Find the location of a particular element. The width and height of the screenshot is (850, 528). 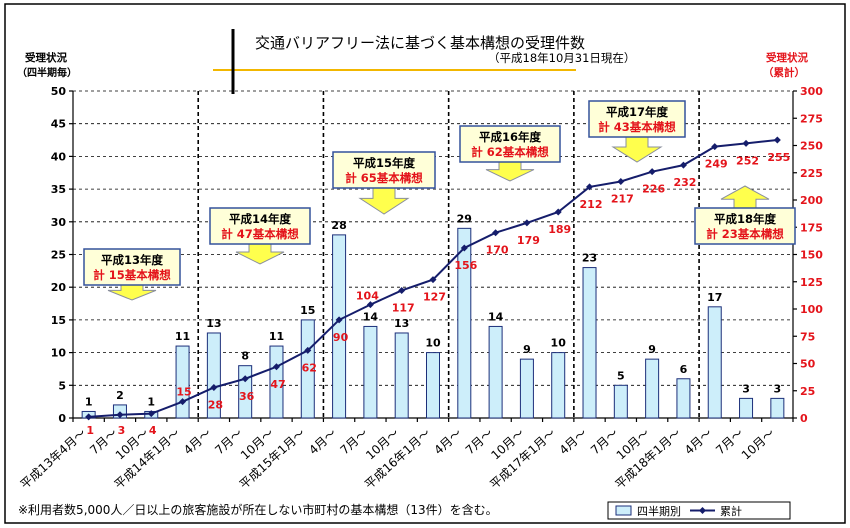

left-axis-tick-label: 45 is located at coordinates (58, 124).